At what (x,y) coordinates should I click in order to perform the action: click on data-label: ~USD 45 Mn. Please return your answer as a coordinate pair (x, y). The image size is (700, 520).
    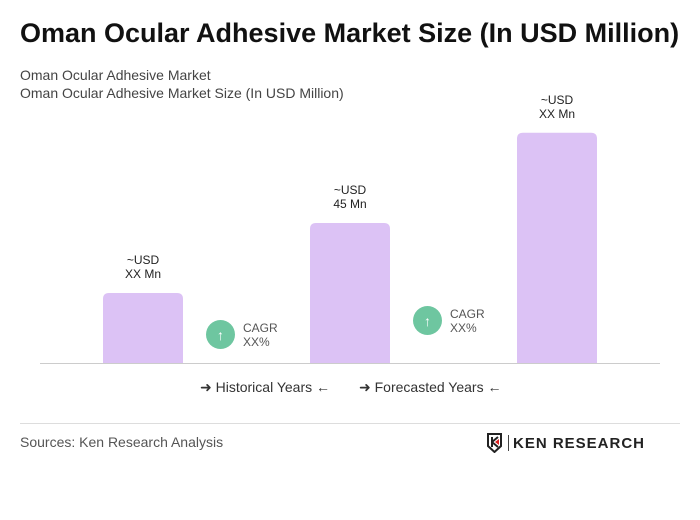
    Looking at the image, I should click on (350, 197).